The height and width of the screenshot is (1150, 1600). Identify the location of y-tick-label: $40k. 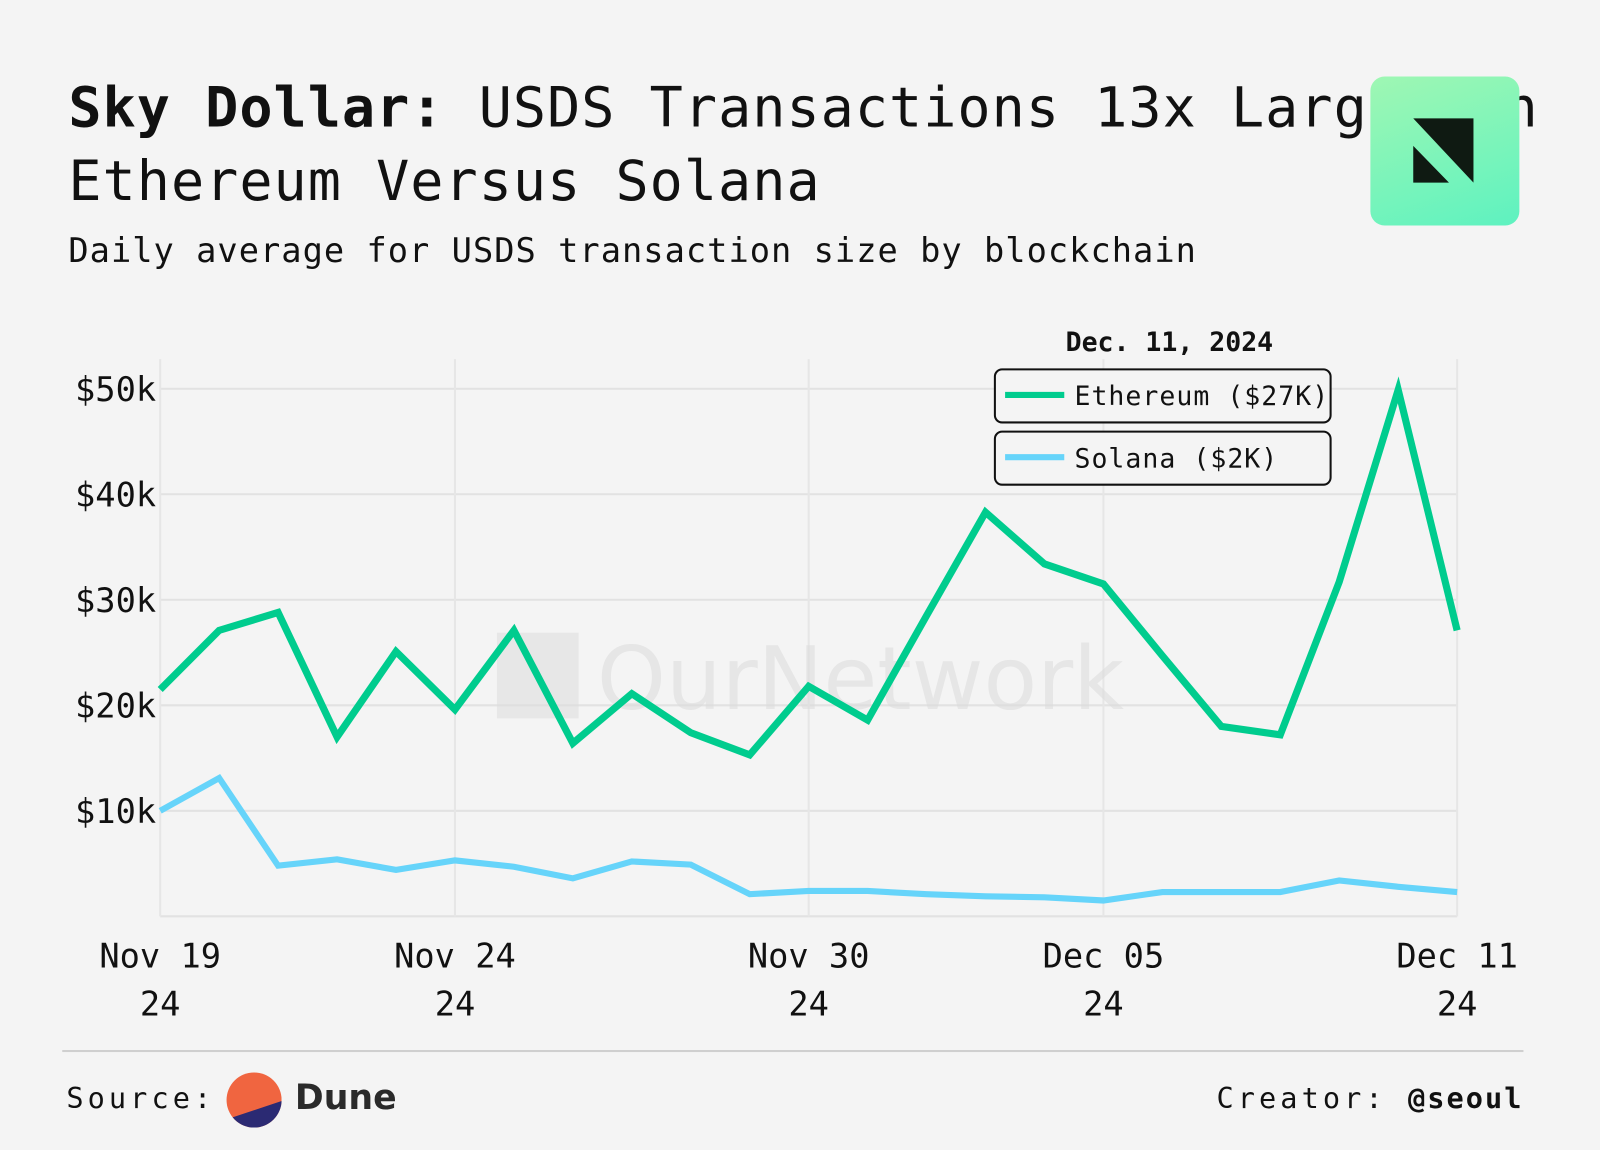
(115, 495).